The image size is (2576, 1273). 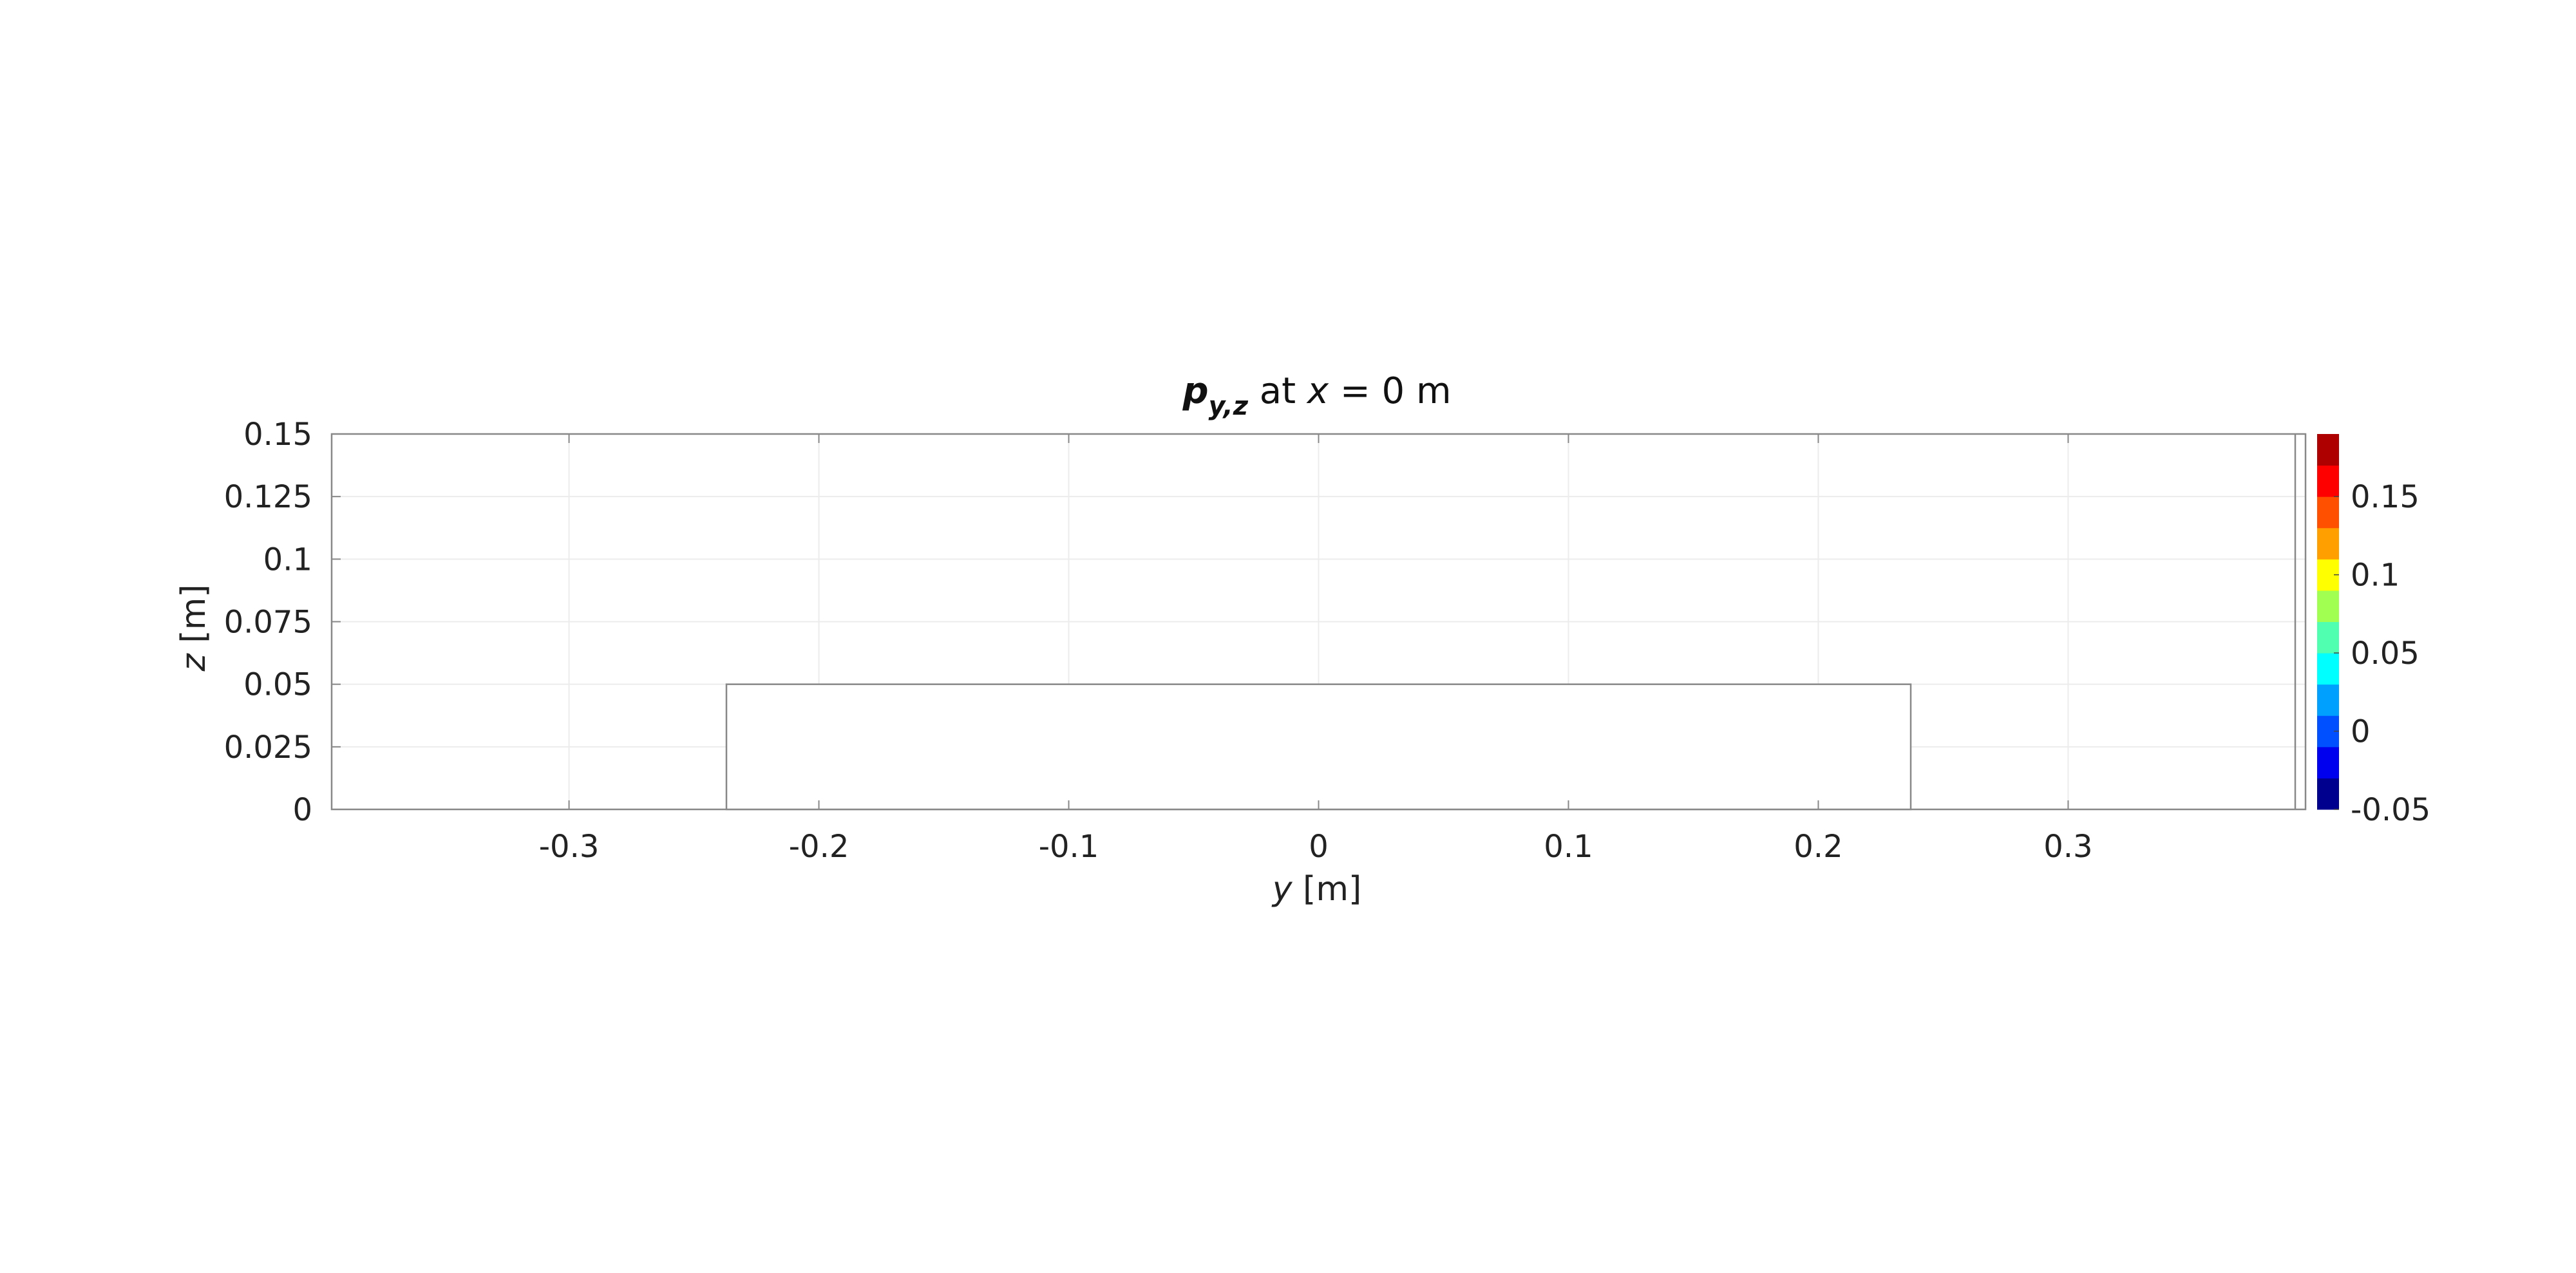 What do you see at coordinates (2375, 576) in the screenshot?
I see `colorbar-tick-label: 0.1` at bounding box center [2375, 576].